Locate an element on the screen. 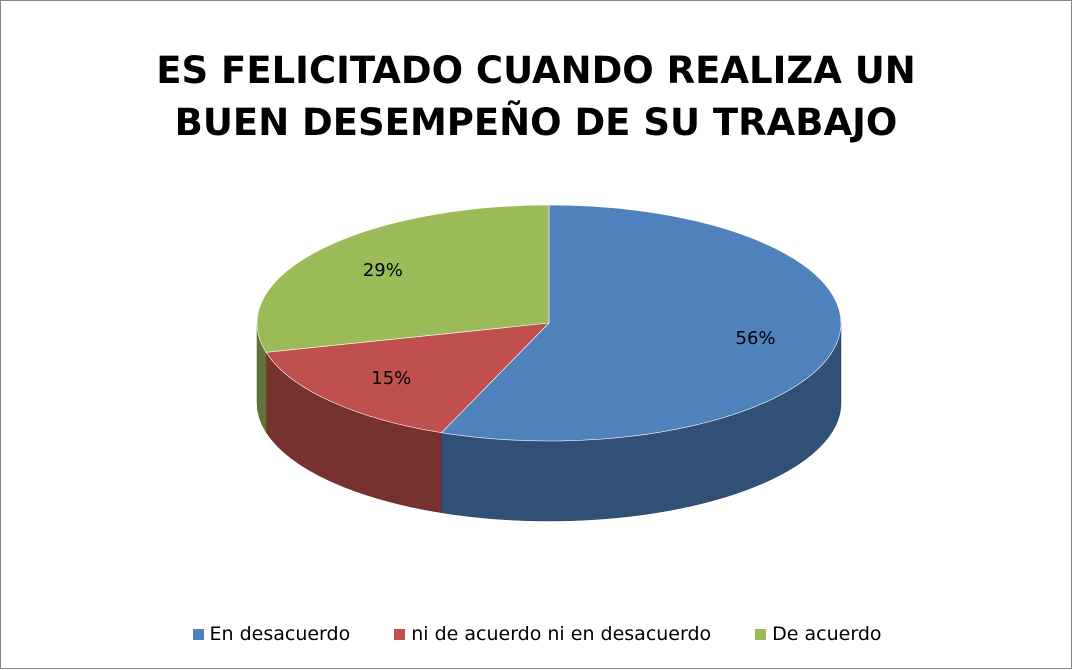 This screenshot has width=1072, height=670. legend-label: ni de acuerdo ni en desacuerdo is located at coordinates (561, 634).